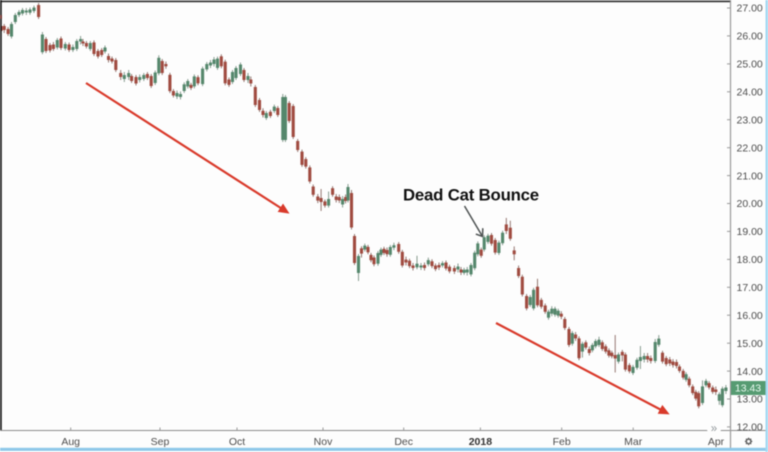 The height and width of the screenshot is (452, 768). I want to click on svg-text: 24.00, so click(750, 93).